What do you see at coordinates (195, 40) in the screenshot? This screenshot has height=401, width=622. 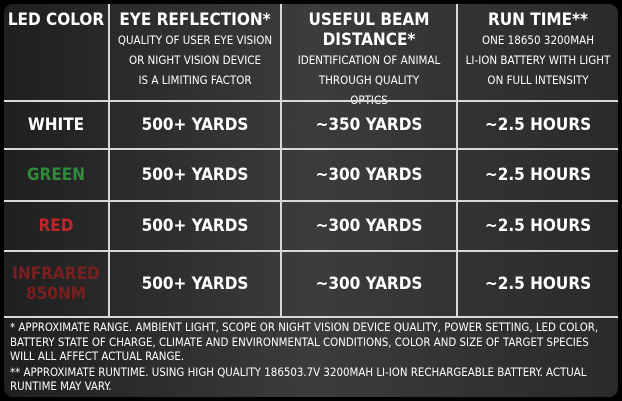 I see `header-eye-reflection-sub1: QUALITY OF USER EYE VISION` at bounding box center [195, 40].